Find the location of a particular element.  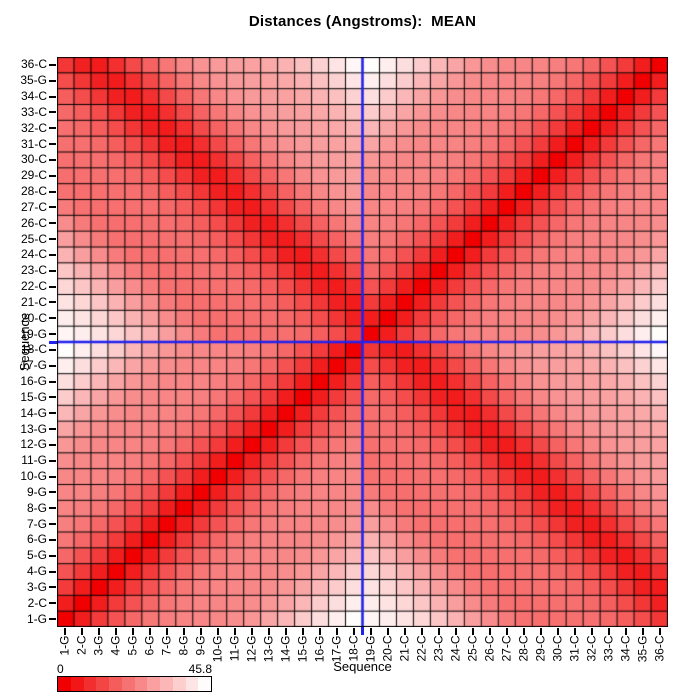

y-tick-label: 32-C is located at coordinates (33, 127).